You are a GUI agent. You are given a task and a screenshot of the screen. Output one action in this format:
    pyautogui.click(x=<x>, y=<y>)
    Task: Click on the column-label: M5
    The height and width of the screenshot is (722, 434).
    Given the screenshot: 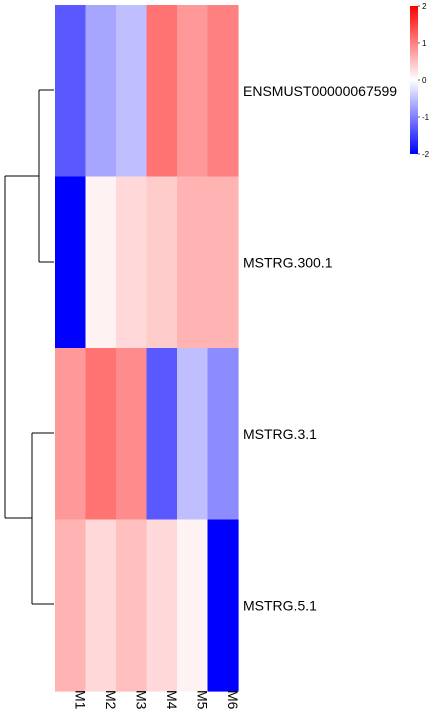 What is the action you would take?
    pyautogui.click(x=202, y=700)
    